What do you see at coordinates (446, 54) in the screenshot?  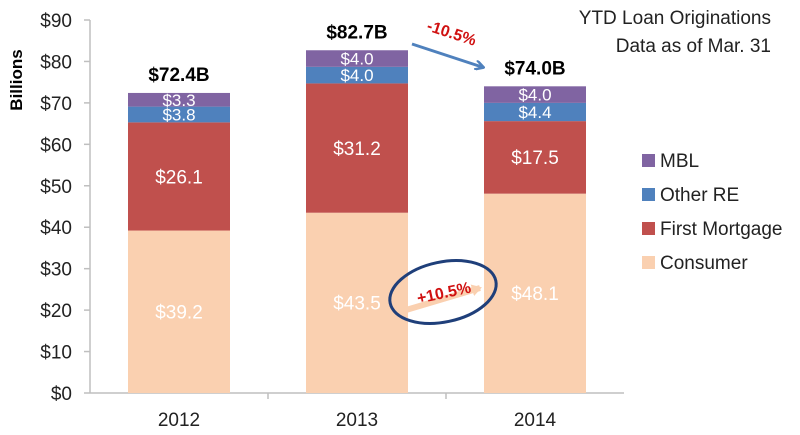 I see `decline-arrow-icon` at bounding box center [446, 54].